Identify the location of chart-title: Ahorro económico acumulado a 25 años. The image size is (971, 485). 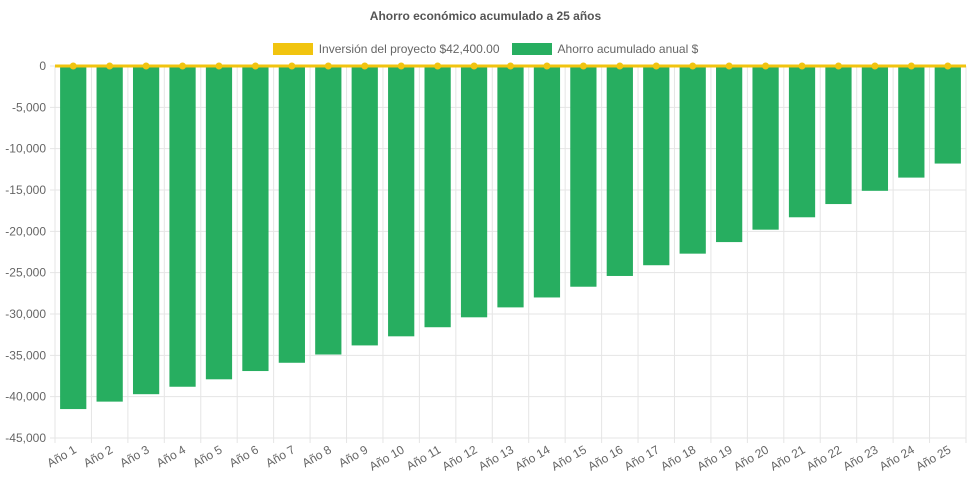
(485, 16).